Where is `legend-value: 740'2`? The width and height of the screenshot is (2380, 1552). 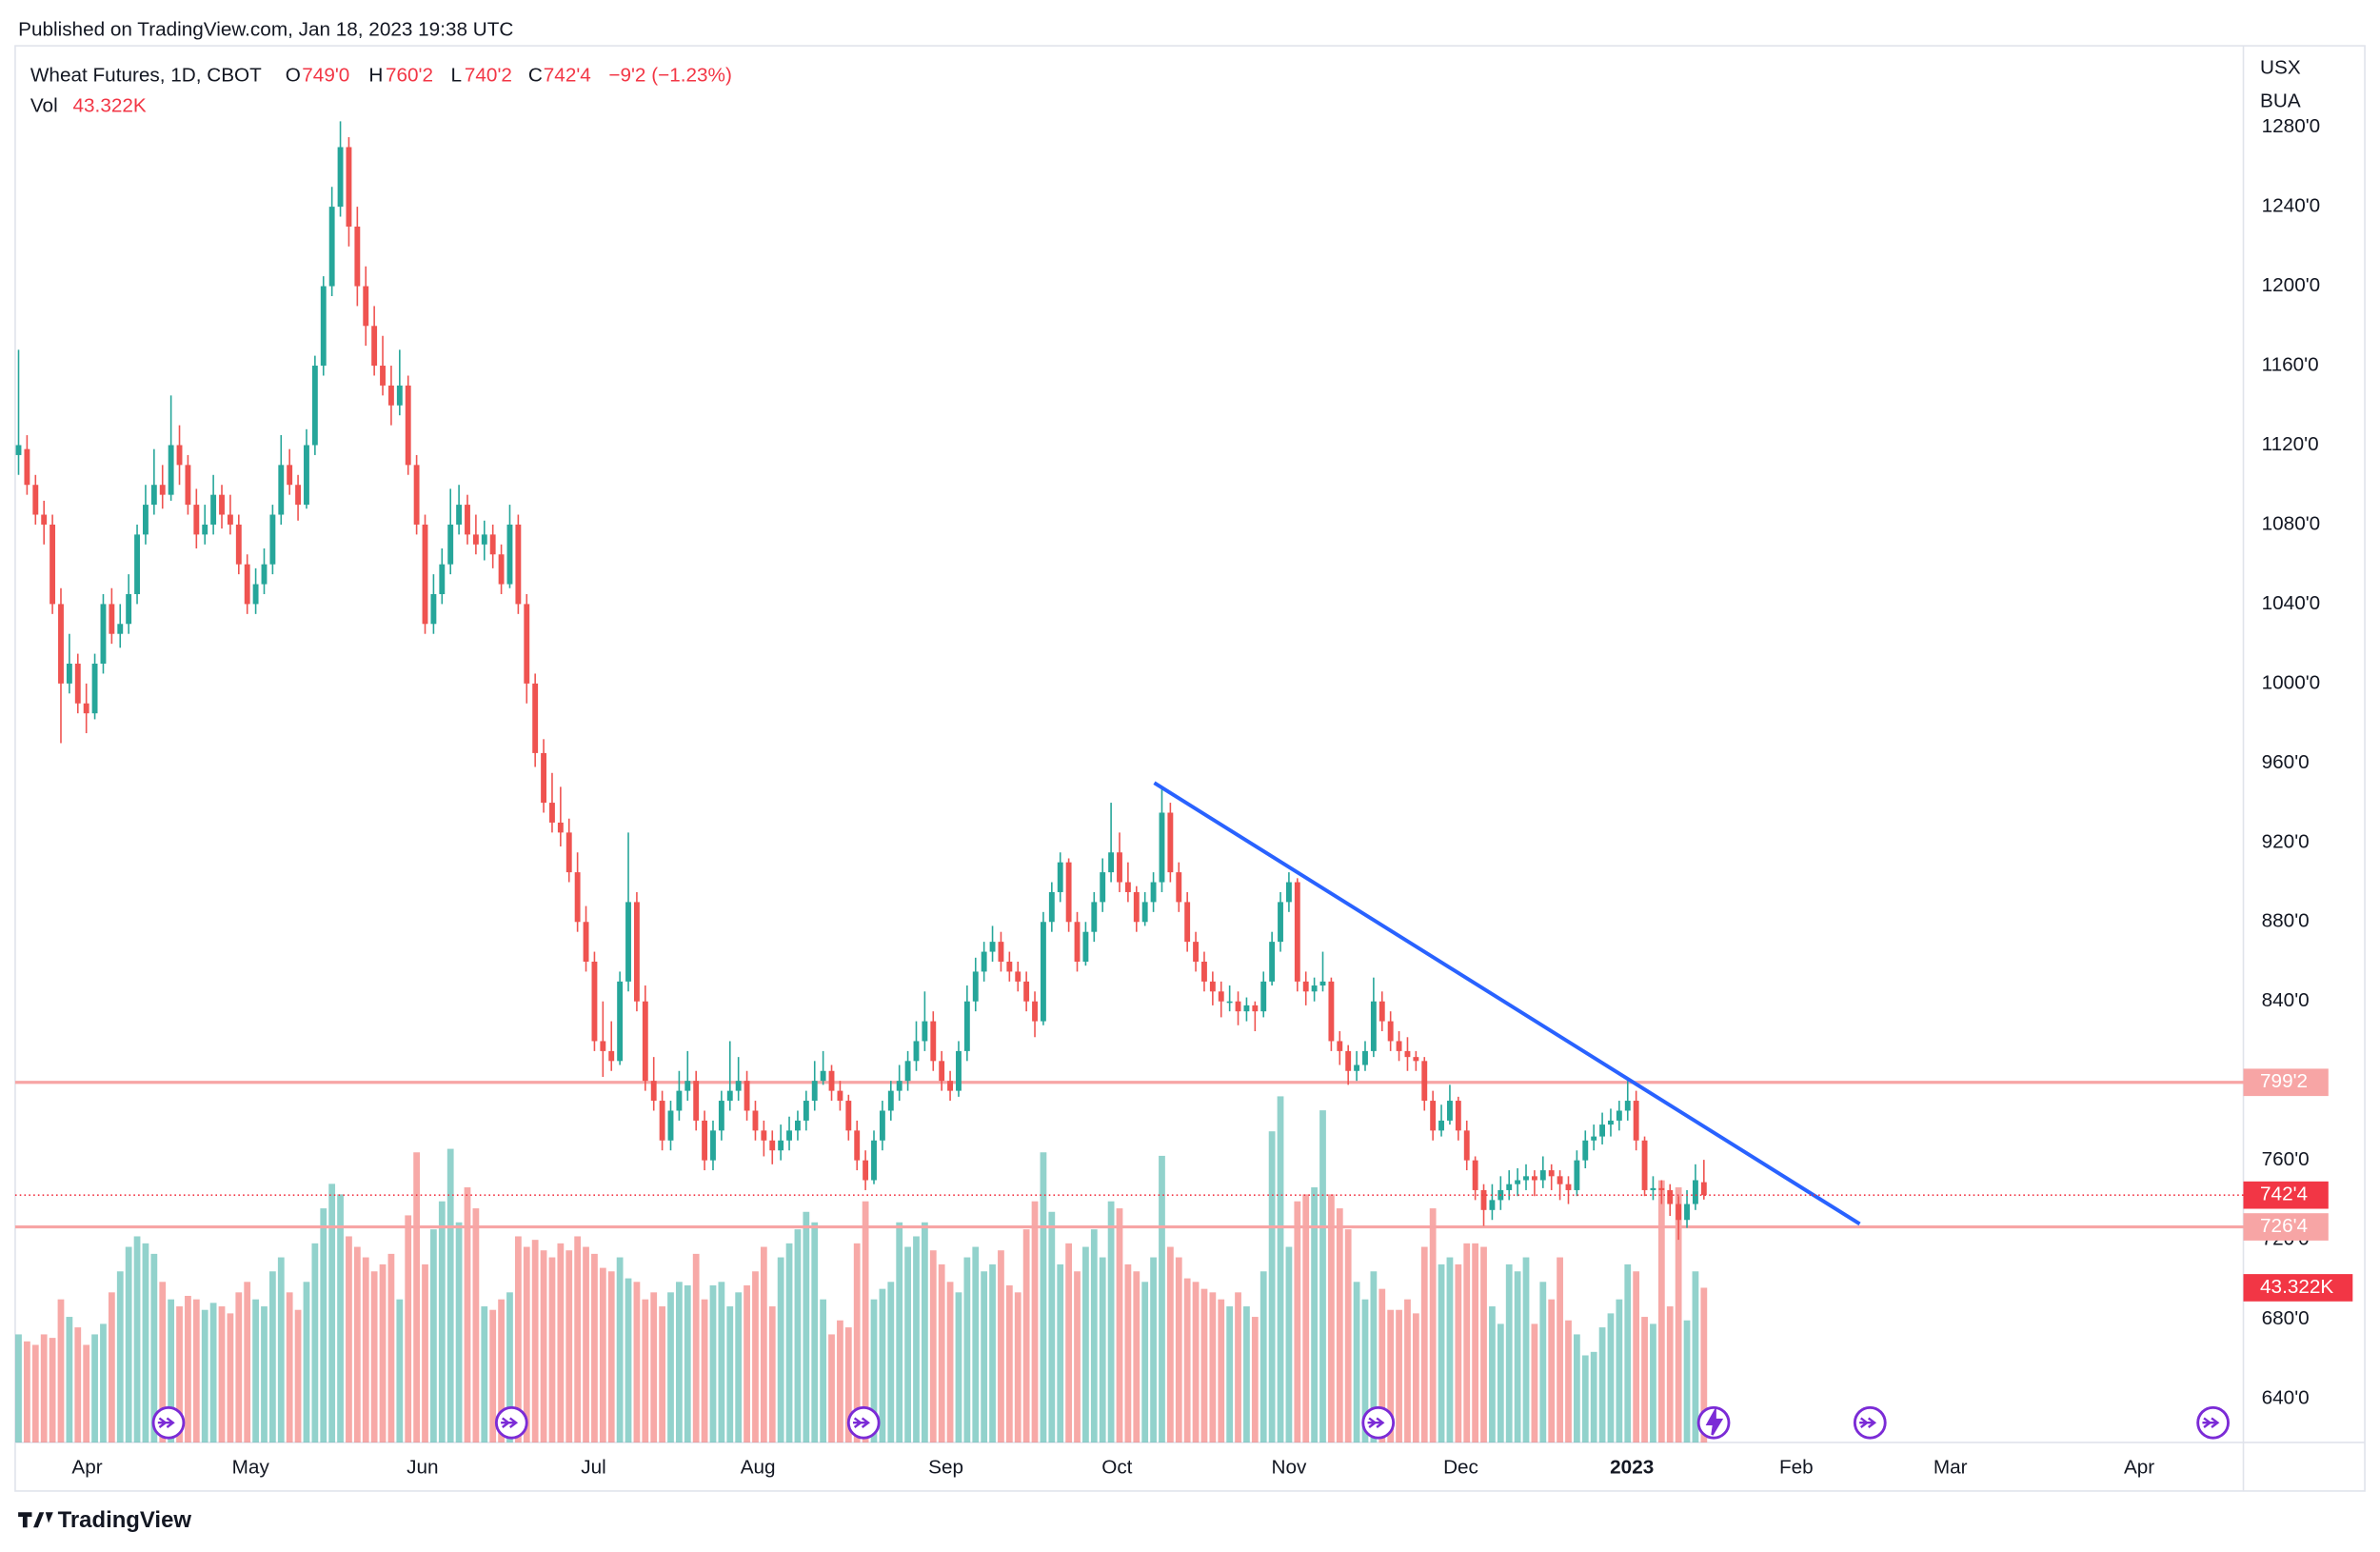 legend-value: 740'2 is located at coordinates (488, 75).